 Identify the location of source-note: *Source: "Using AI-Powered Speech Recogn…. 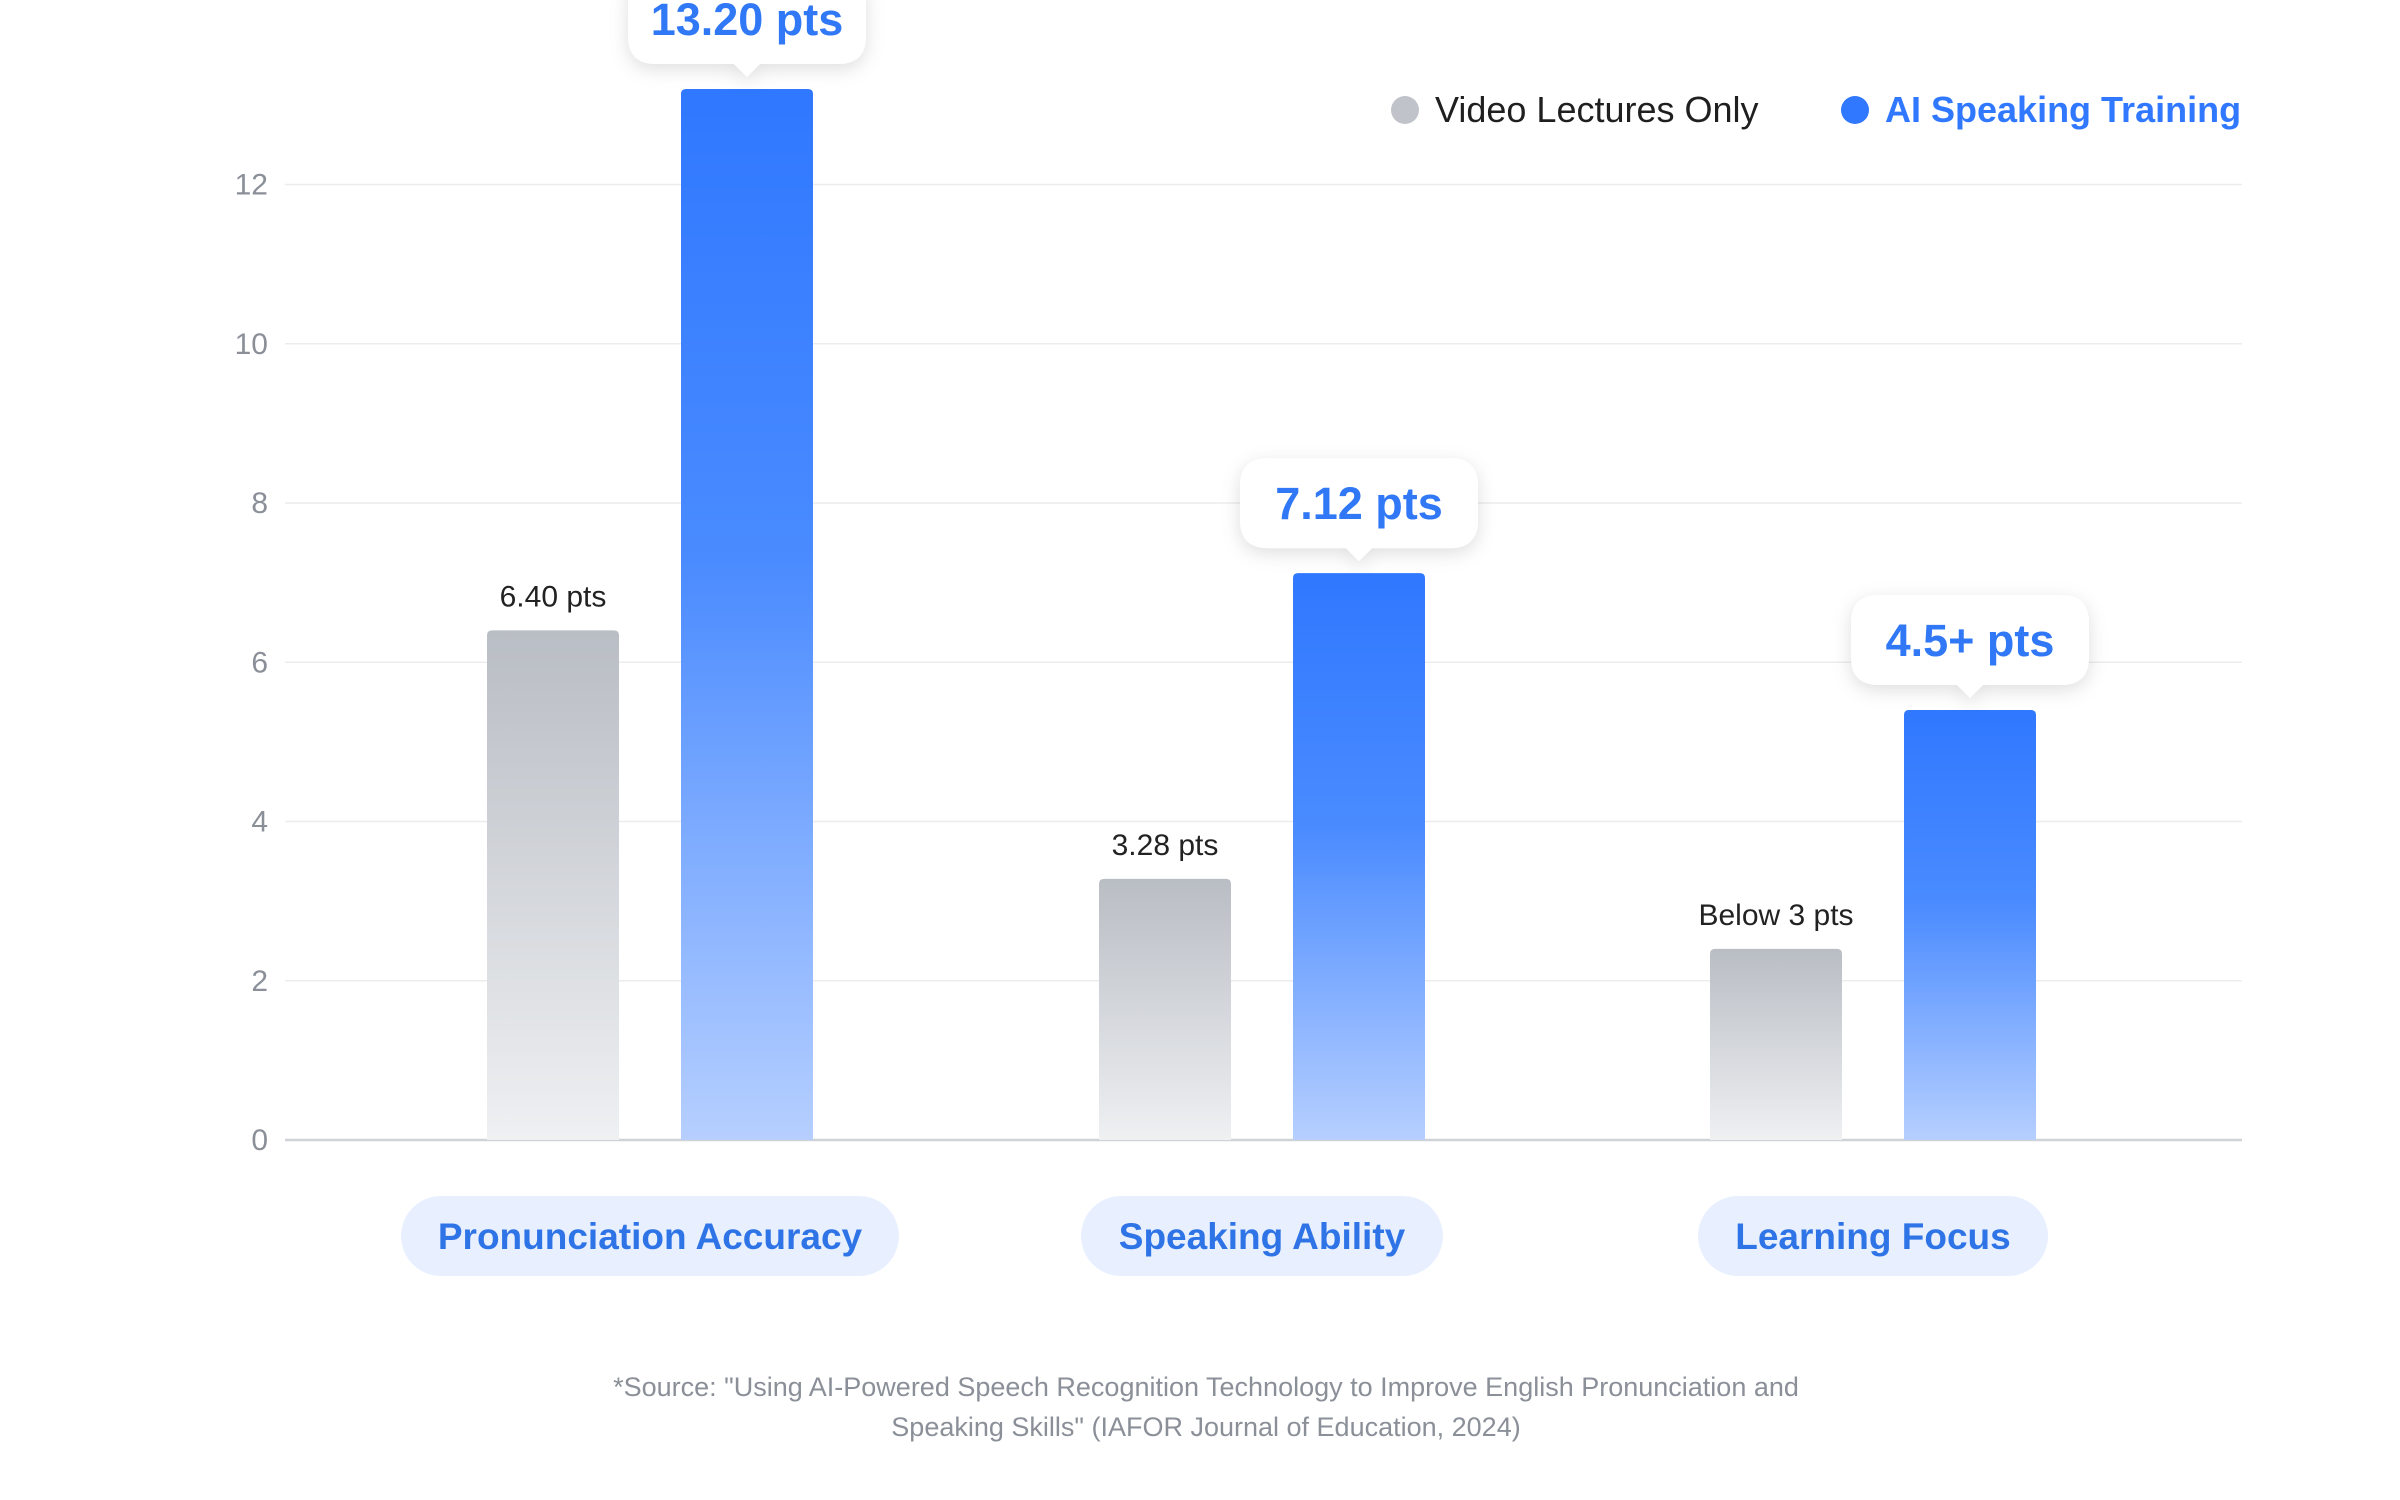
(1206, 1407).